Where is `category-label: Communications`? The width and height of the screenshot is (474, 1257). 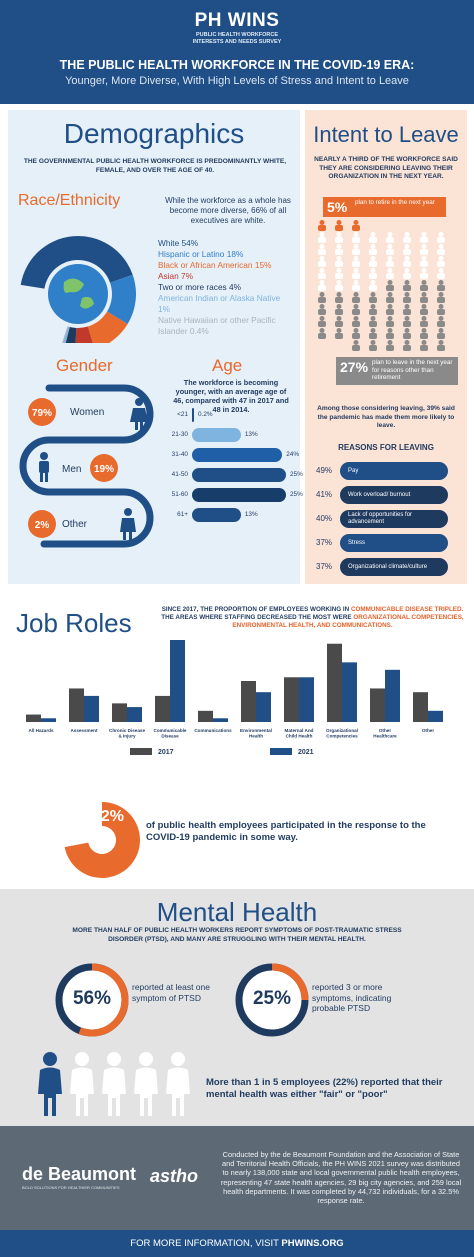 category-label: Communications is located at coordinates (213, 730).